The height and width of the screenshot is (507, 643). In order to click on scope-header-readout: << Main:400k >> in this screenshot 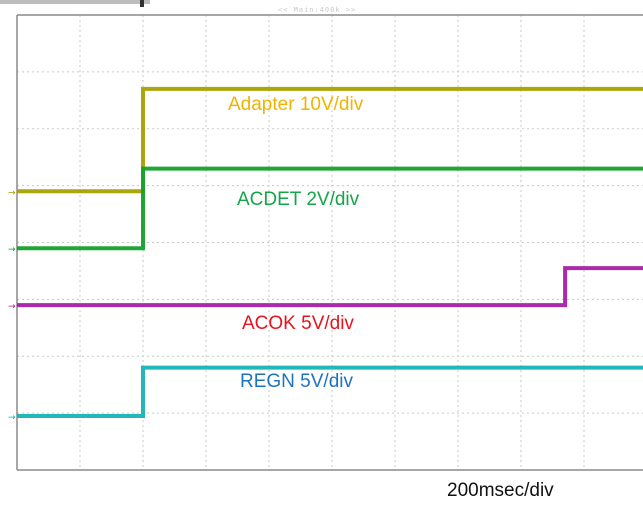, I will do `click(317, 10)`.